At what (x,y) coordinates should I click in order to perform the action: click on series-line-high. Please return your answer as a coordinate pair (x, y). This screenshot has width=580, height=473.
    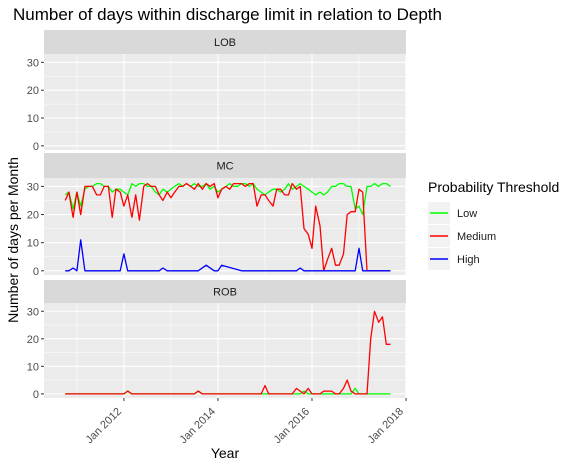
    Looking at the image, I should click on (228, 255).